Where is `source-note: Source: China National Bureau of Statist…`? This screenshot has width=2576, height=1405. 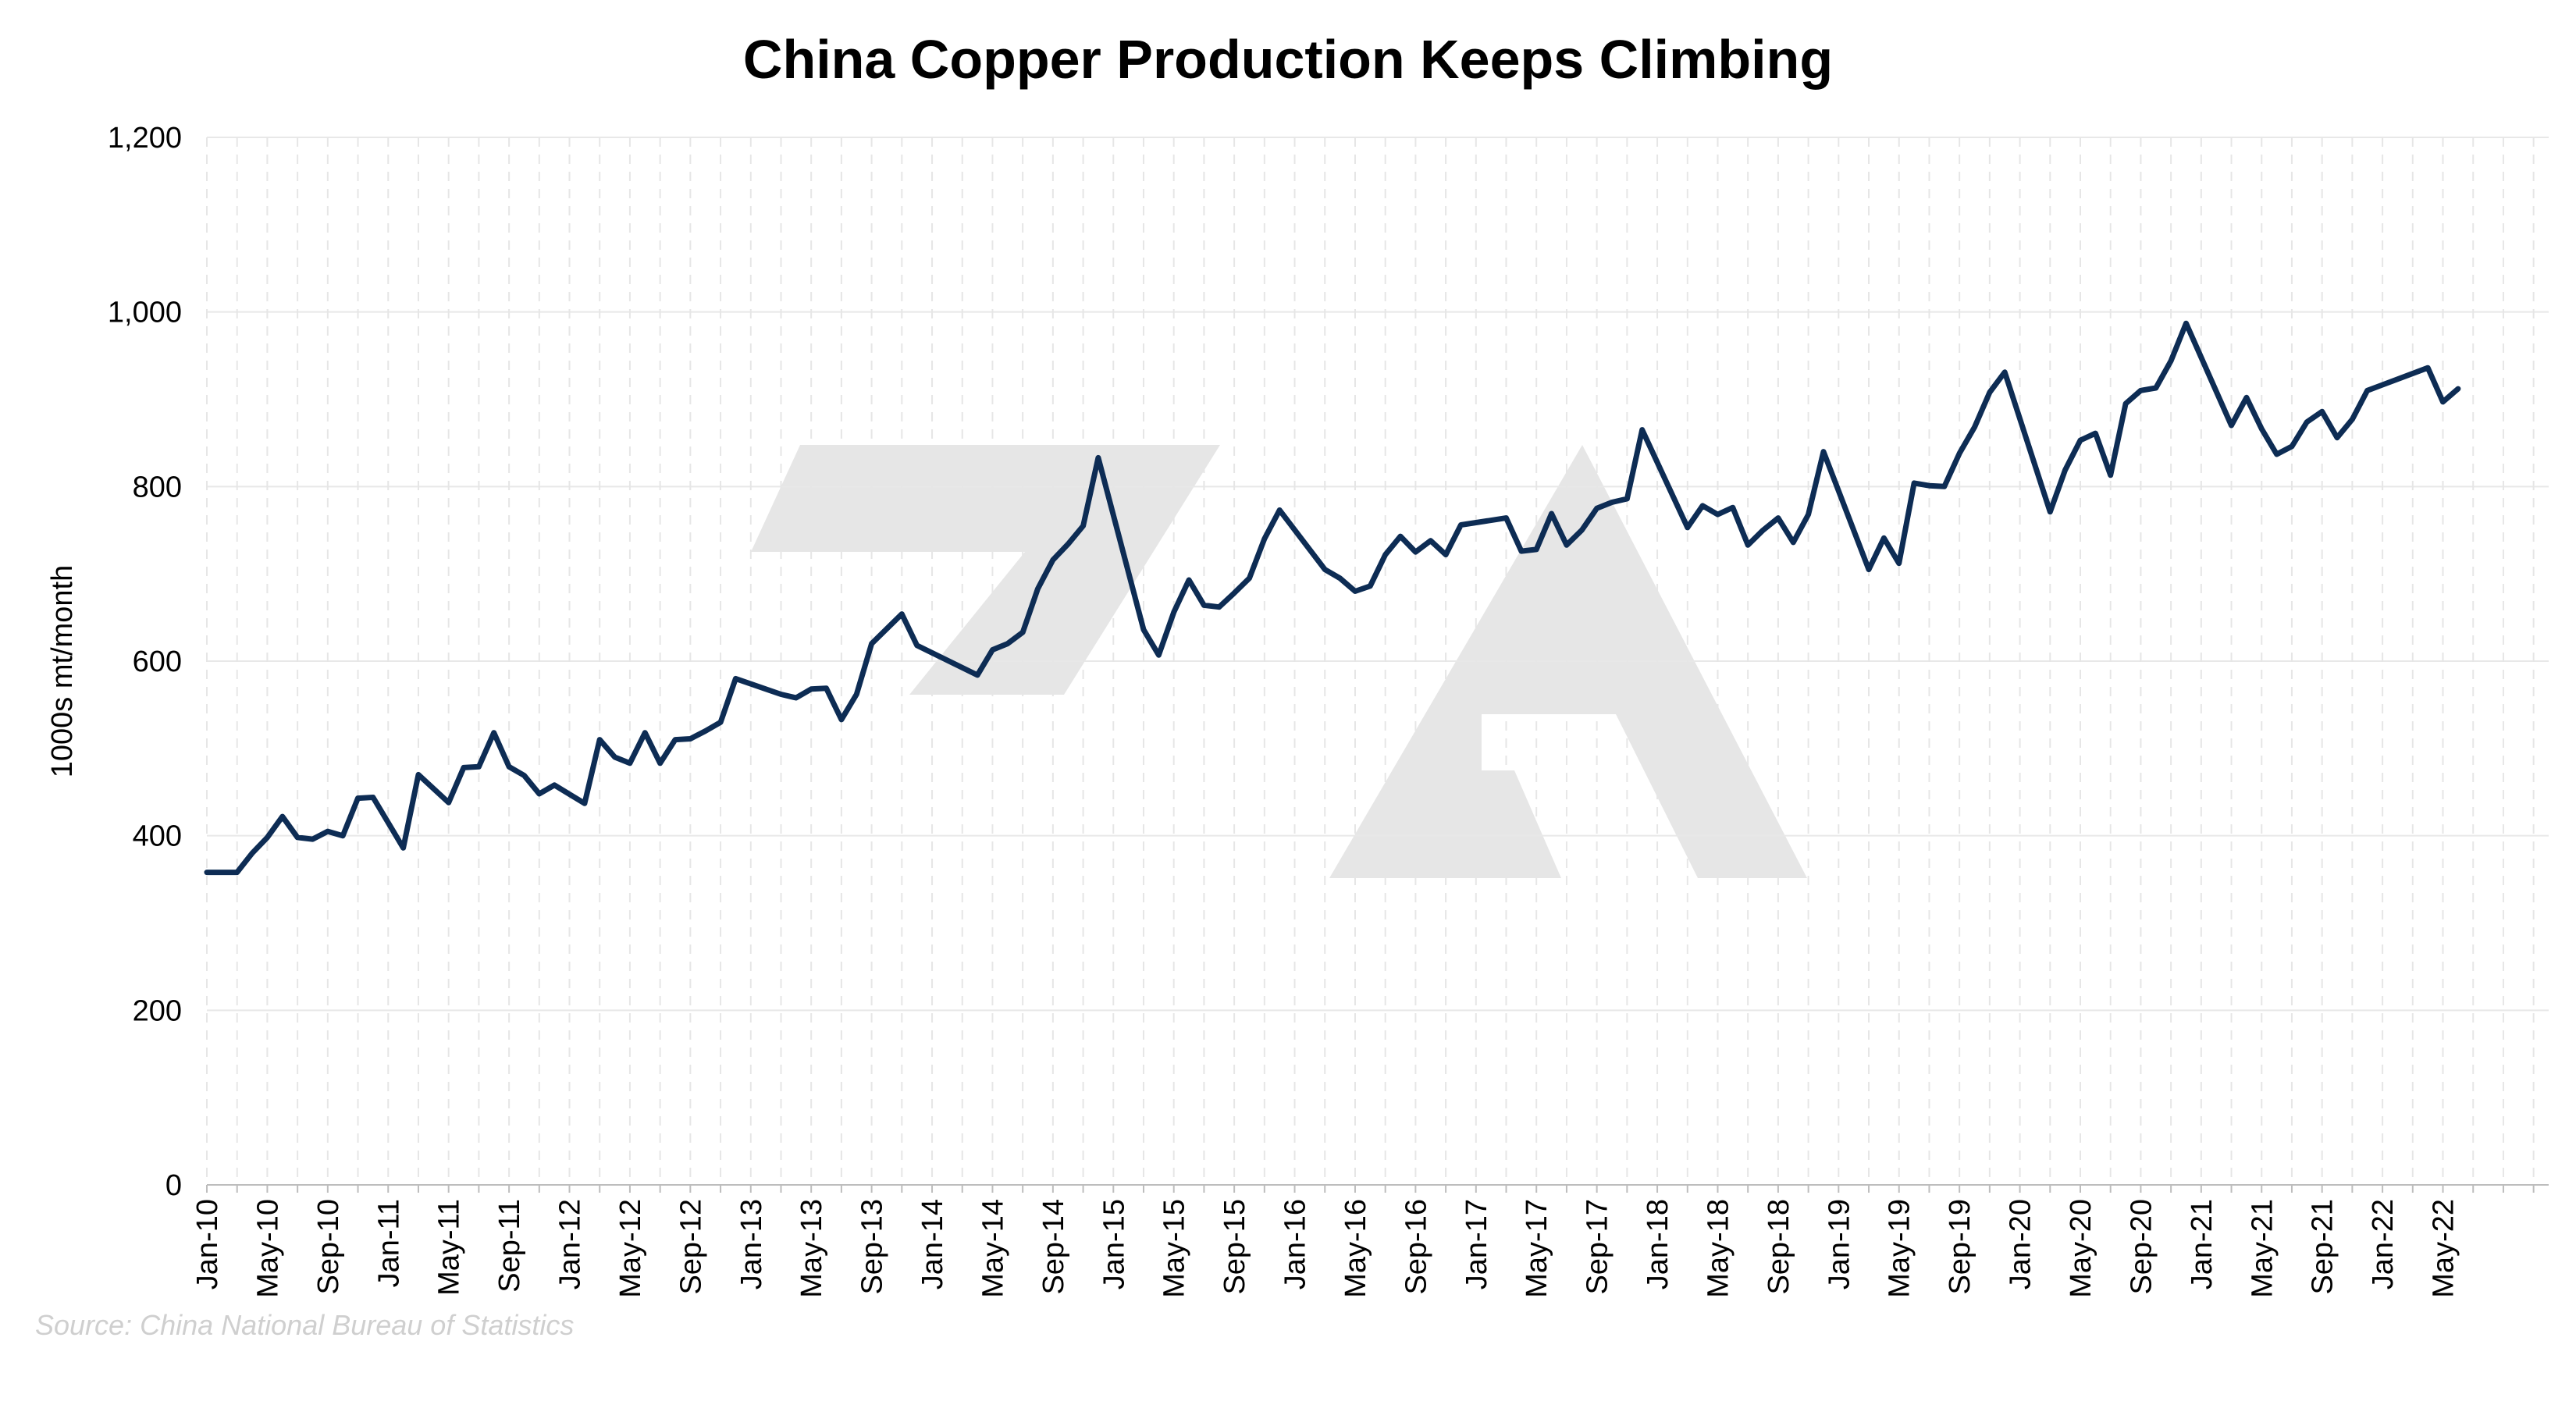
source-note: Source: China National Bureau of Statist… is located at coordinates (304, 1325).